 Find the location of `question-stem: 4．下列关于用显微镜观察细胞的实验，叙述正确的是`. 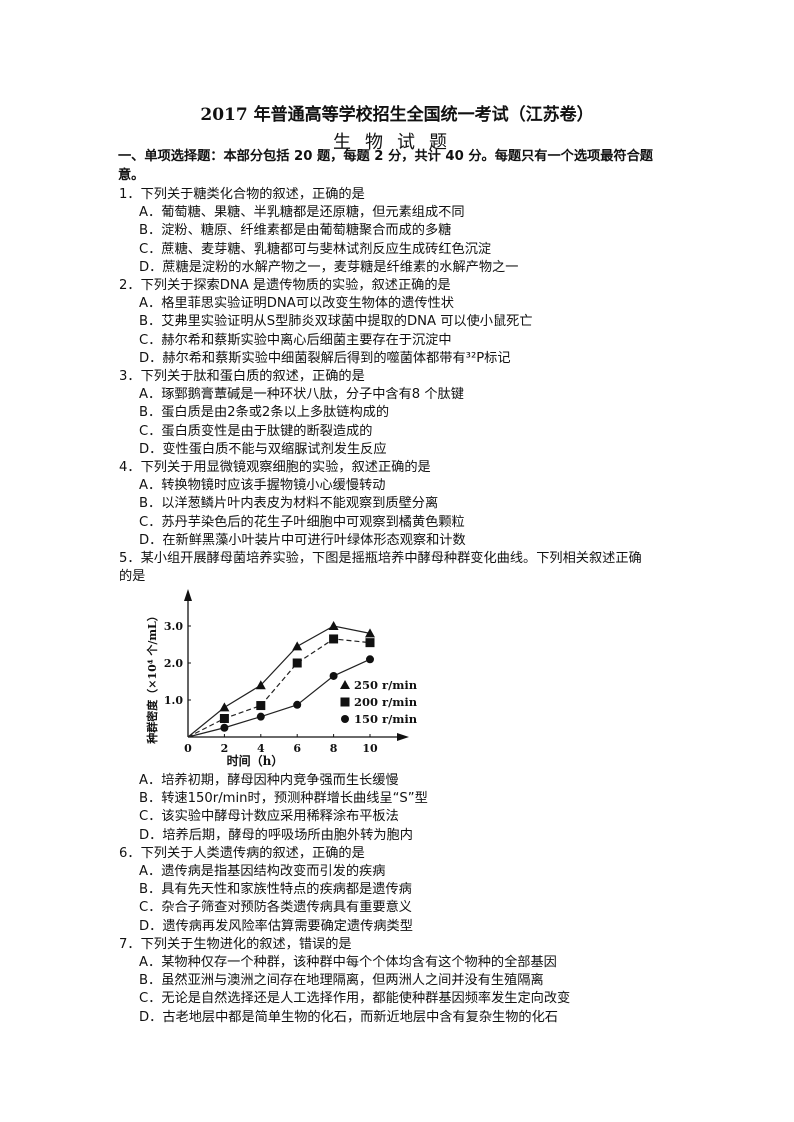

question-stem: 4．下列关于用显微镜观察细胞的实验，叙述正确的是 is located at coordinates (275, 467).